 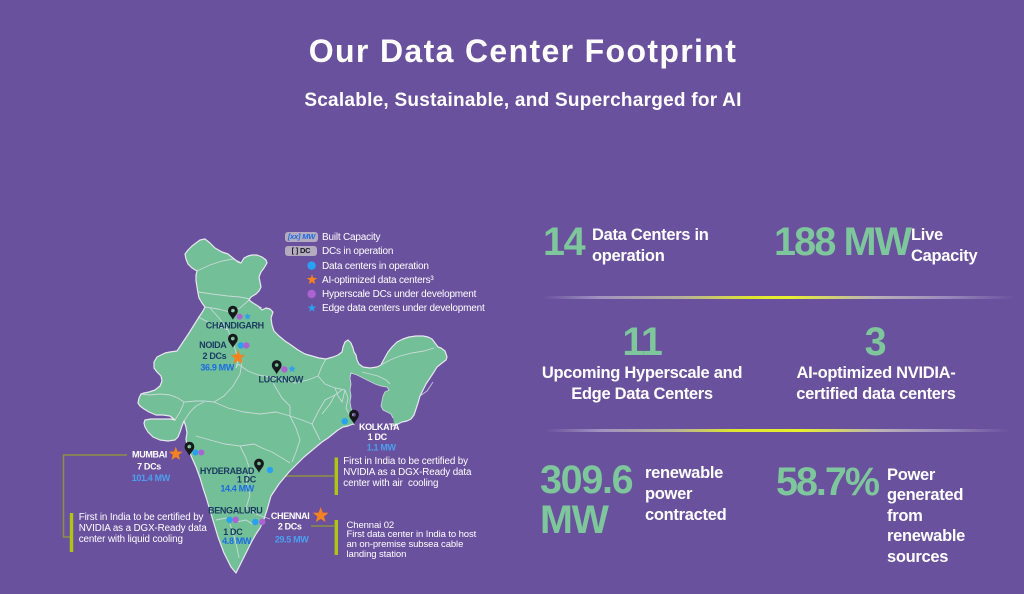 What do you see at coordinates (292, 539) in the screenshot?
I see `svg-text: 29.5 MW` at bounding box center [292, 539].